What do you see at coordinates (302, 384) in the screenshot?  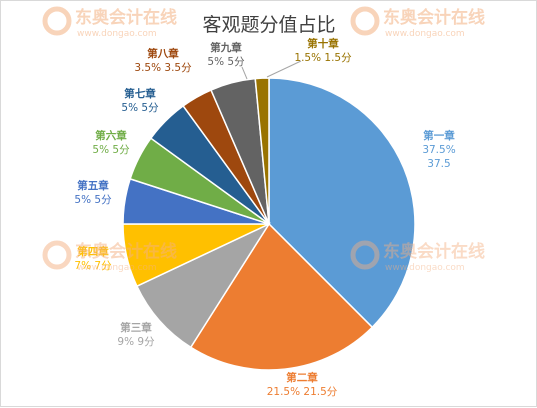 I see `slice-label-2: 第二章 21.5% 21.5分` at bounding box center [302, 384].